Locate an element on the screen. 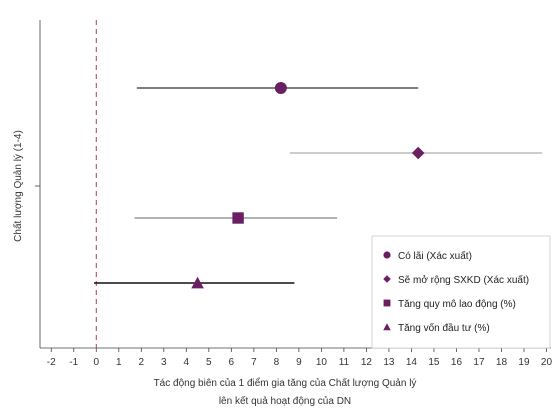  x-tick-label: 0 is located at coordinates (96, 362).